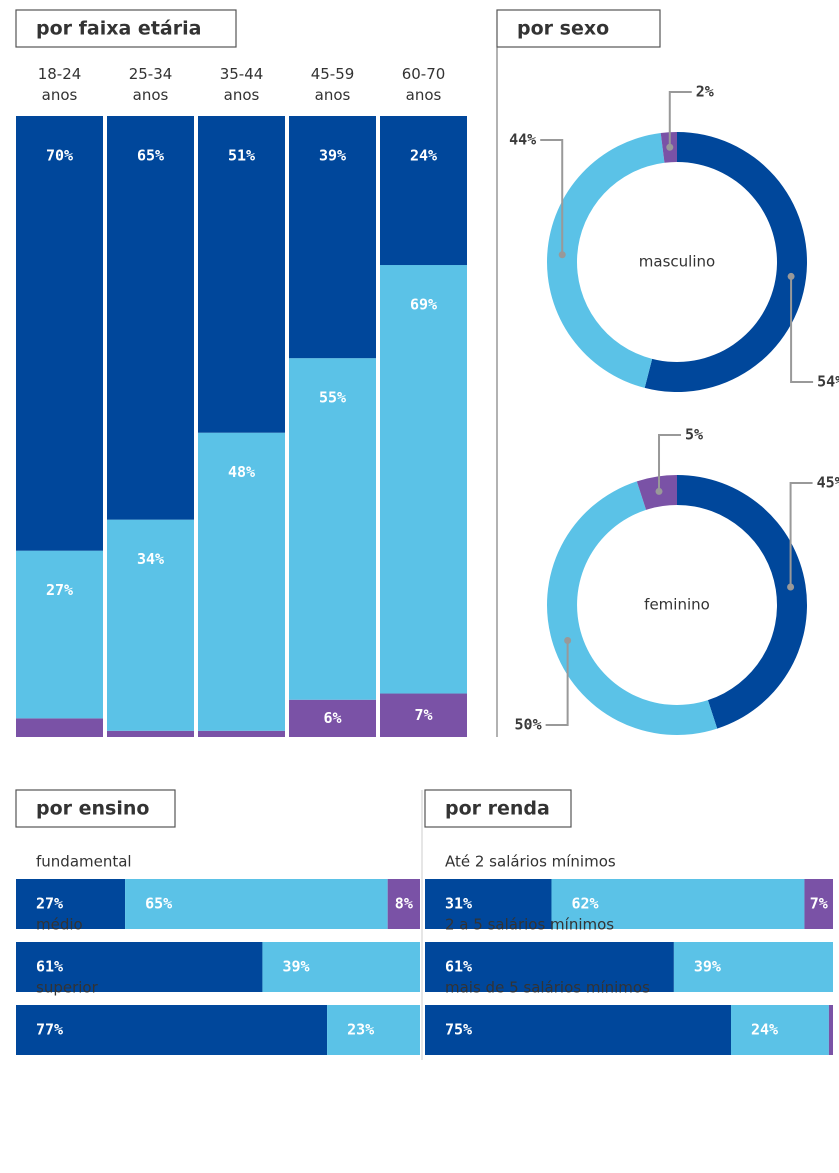 This screenshot has height=1173, width=839. Describe the element at coordinates (241, 84) in the screenshot. I see `x-tick-label: 35-44 anos` at that location.